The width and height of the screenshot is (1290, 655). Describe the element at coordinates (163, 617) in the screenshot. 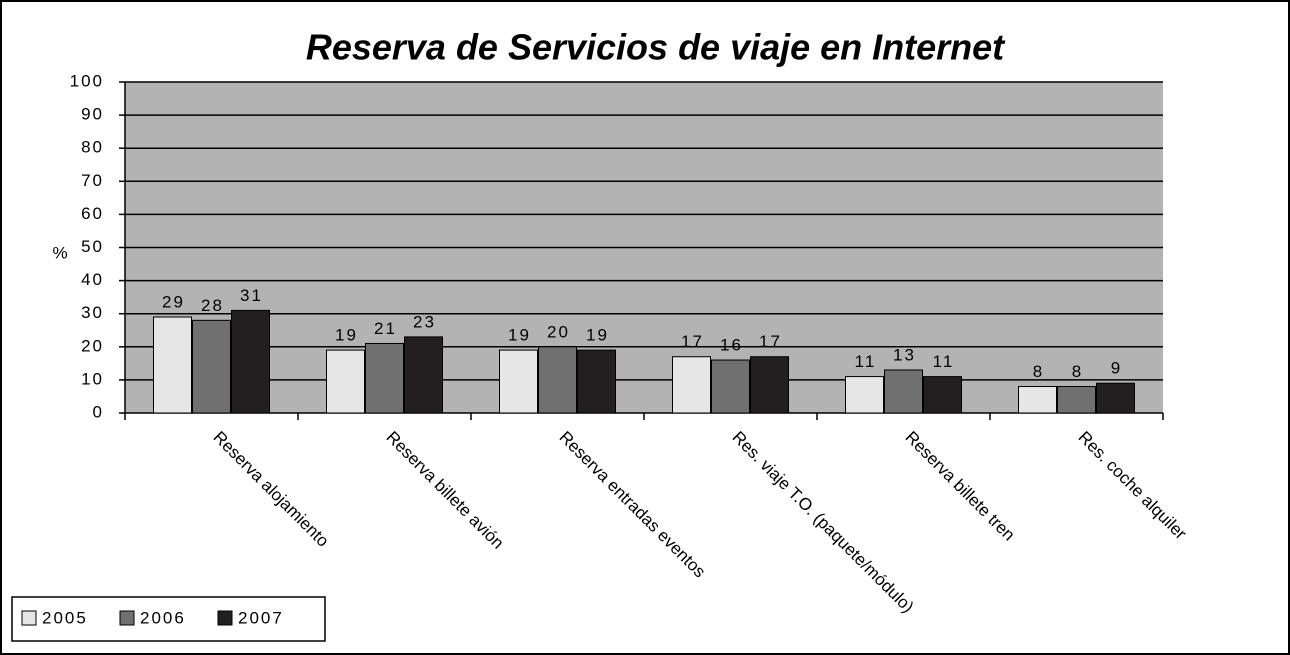

I see `legend-label: 2006` at that location.